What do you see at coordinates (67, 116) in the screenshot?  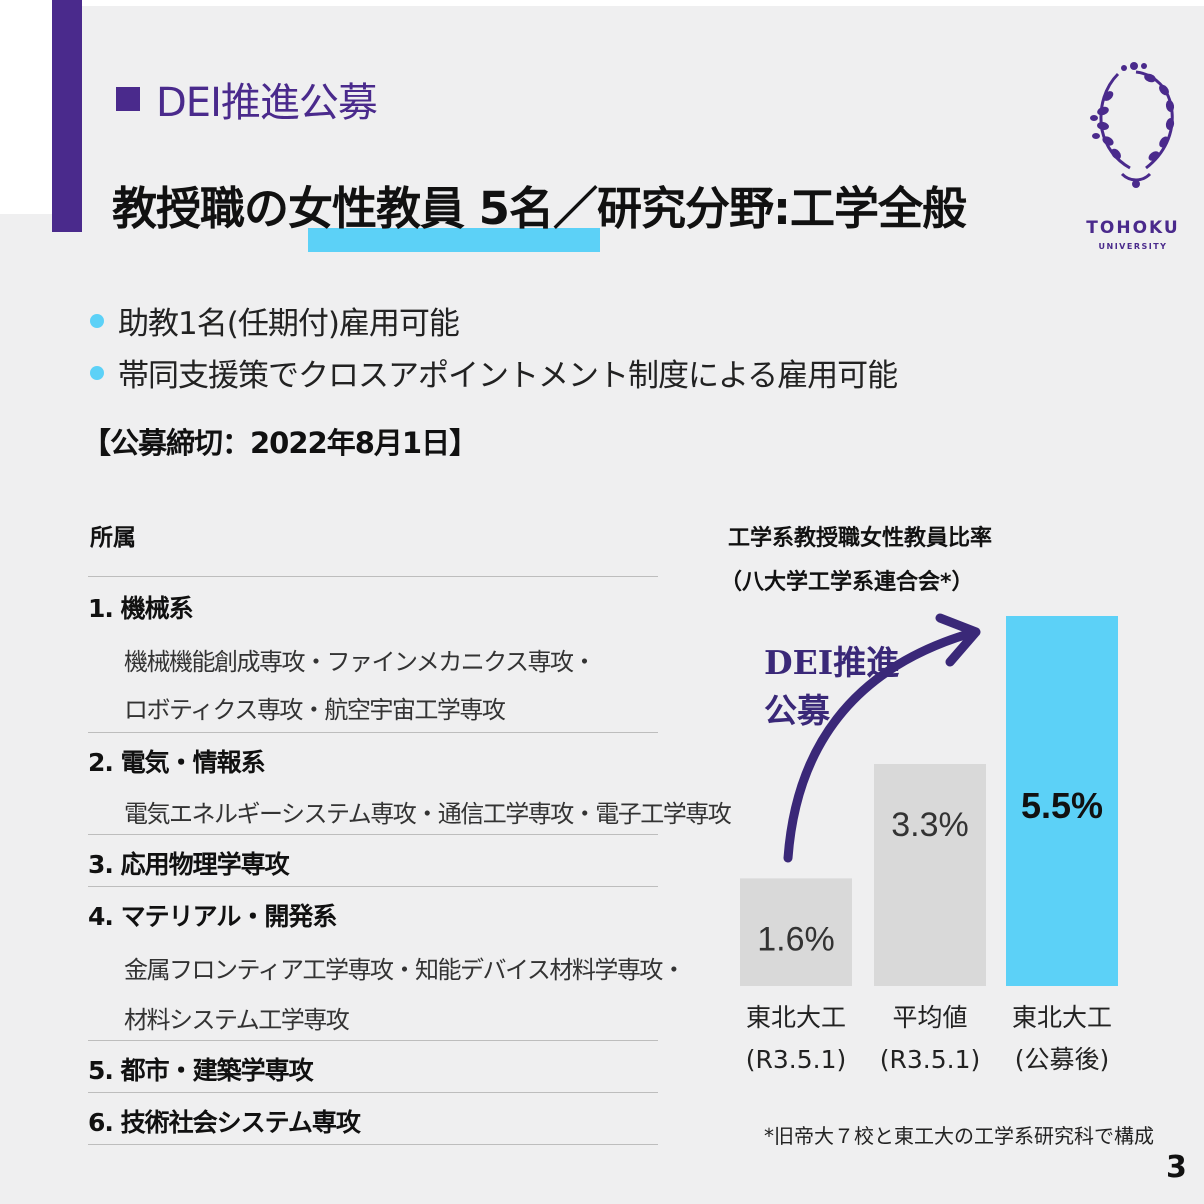 I see `accent-bar` at bounding box center [67, 116].